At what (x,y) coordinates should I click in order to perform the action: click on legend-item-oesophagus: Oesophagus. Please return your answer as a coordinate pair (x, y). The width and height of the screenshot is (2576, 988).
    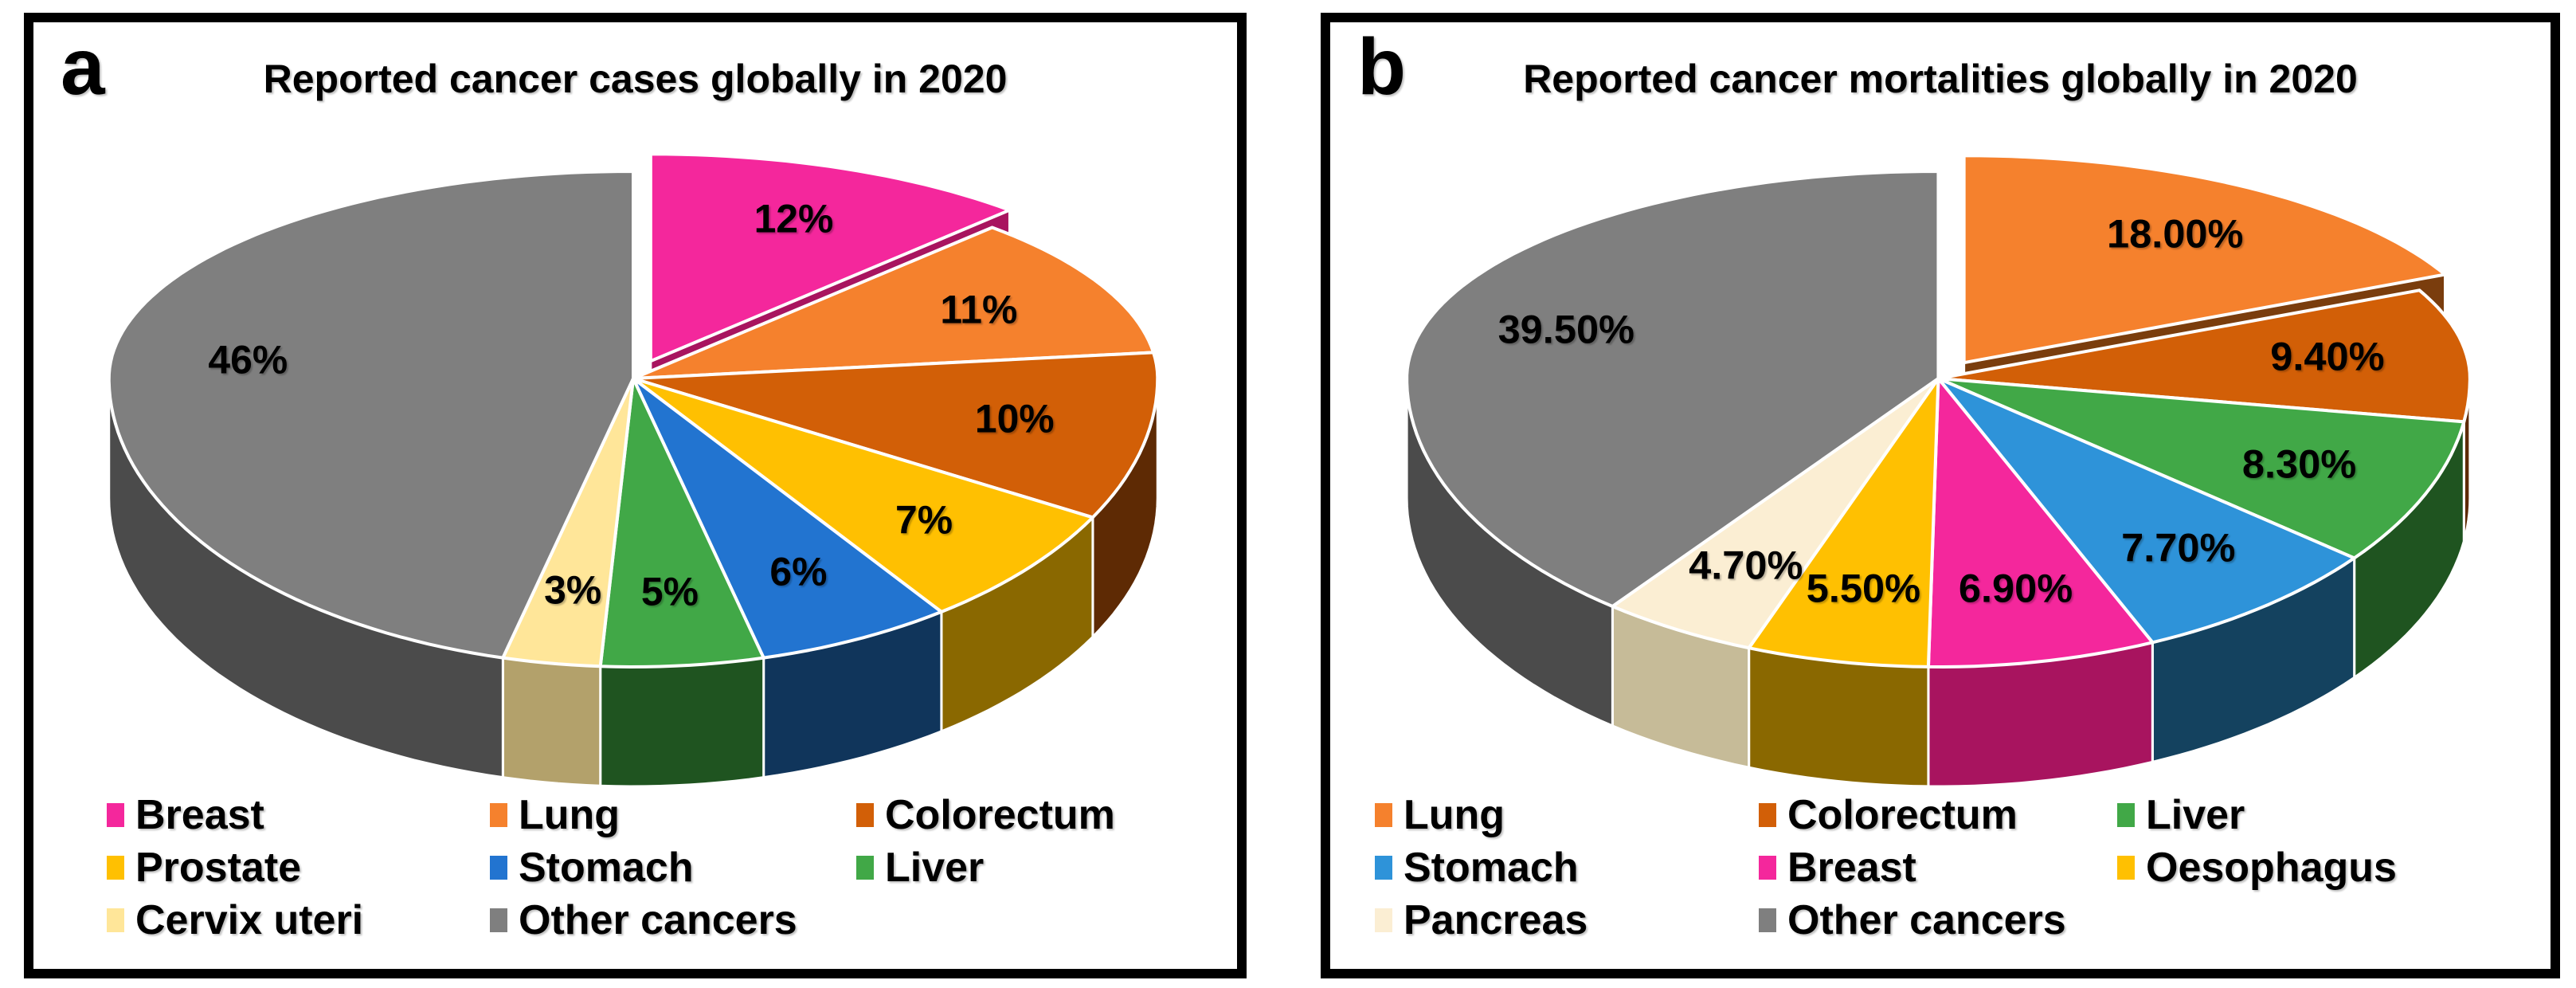
    Looking at the image, I should click on (2334, 868).